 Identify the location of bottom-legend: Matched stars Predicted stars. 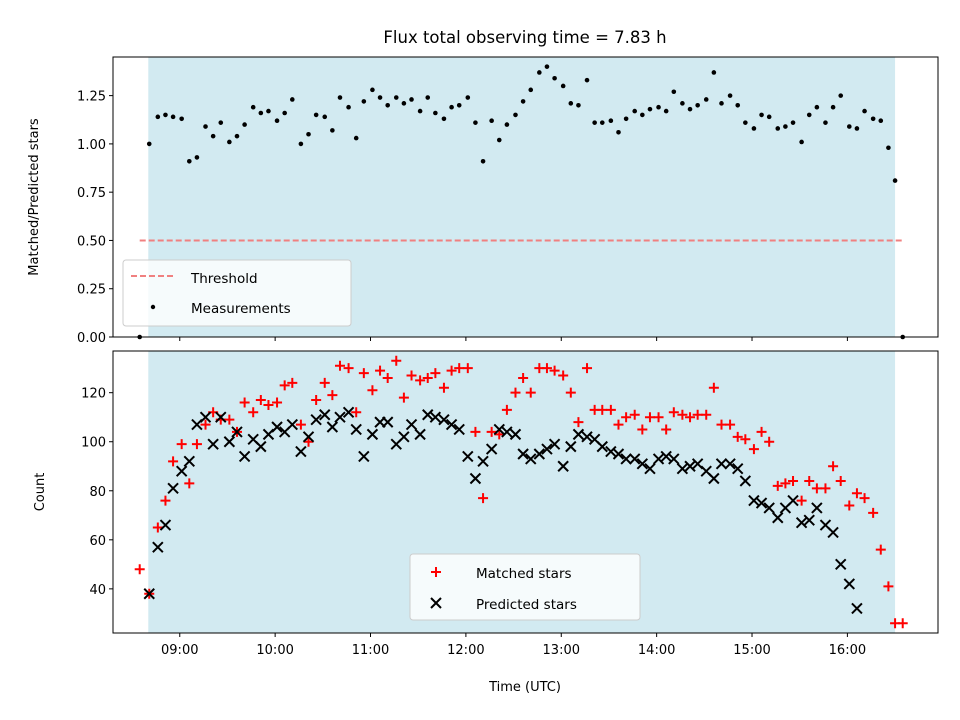
(525, 587).